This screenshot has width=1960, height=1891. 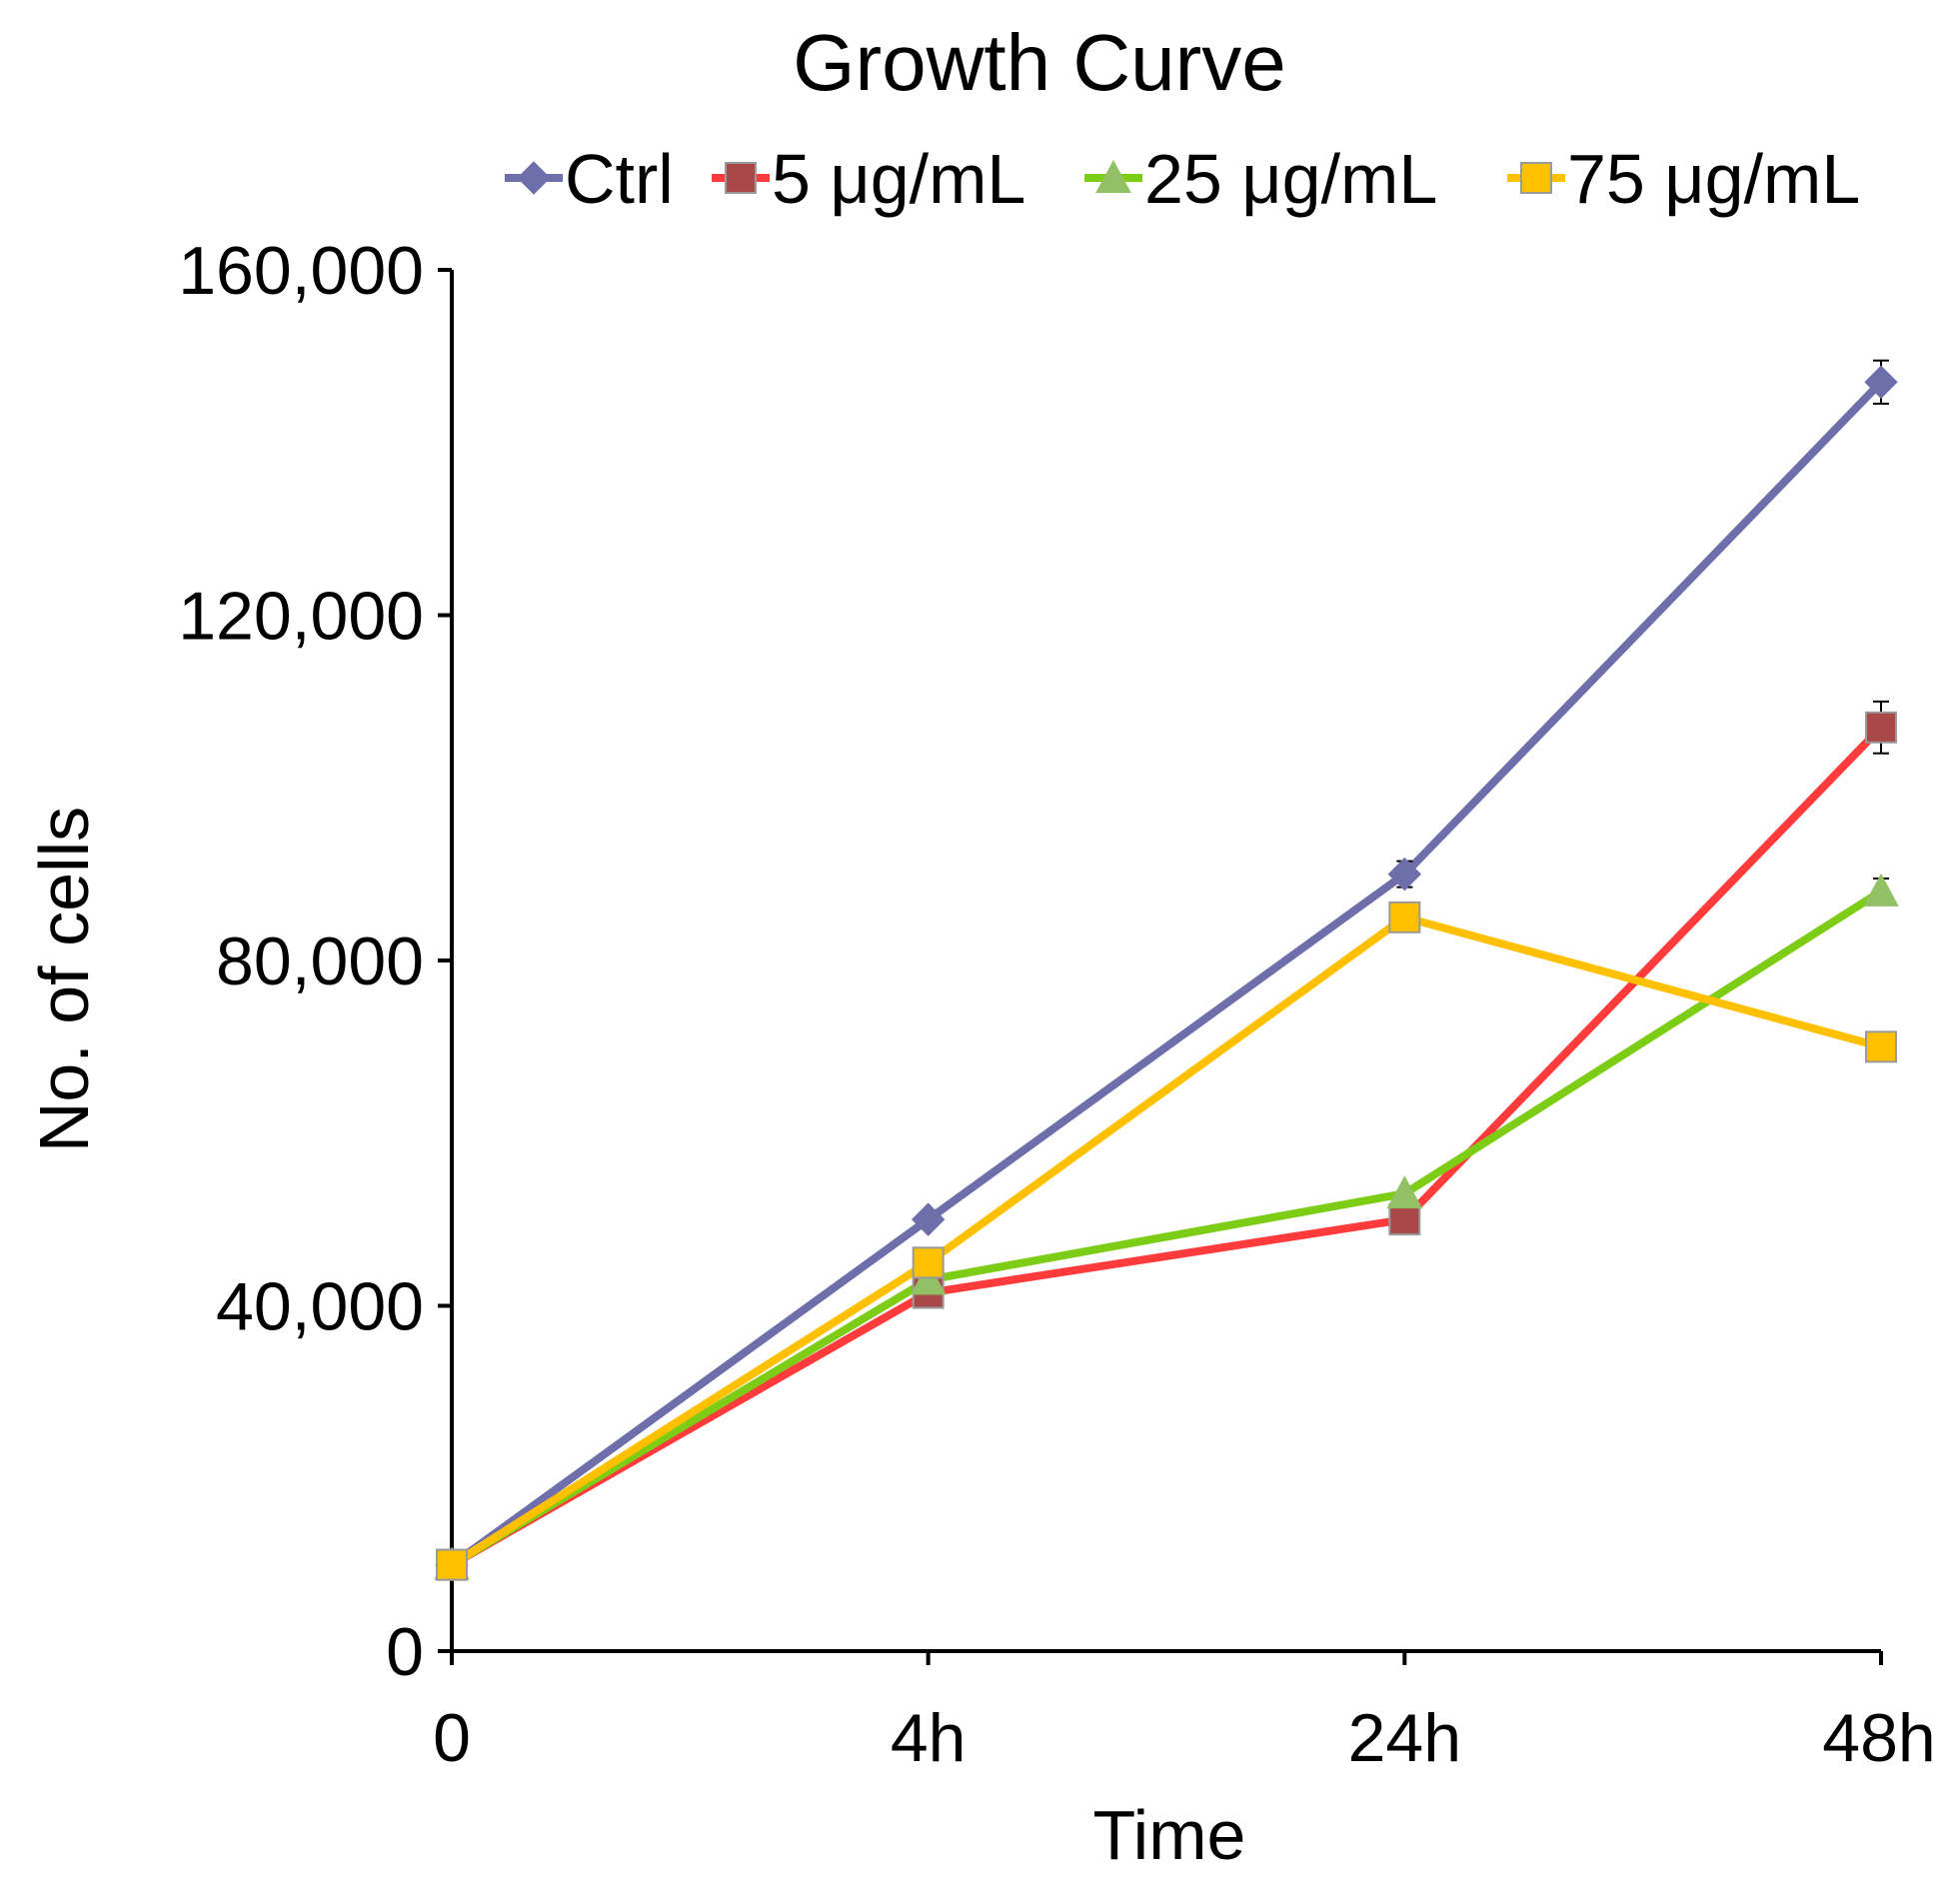 What do you see at coordinates (64, 980) in the screenshot?
I see `y-axis-label: No. of cells` at bounding box center [64, 980].